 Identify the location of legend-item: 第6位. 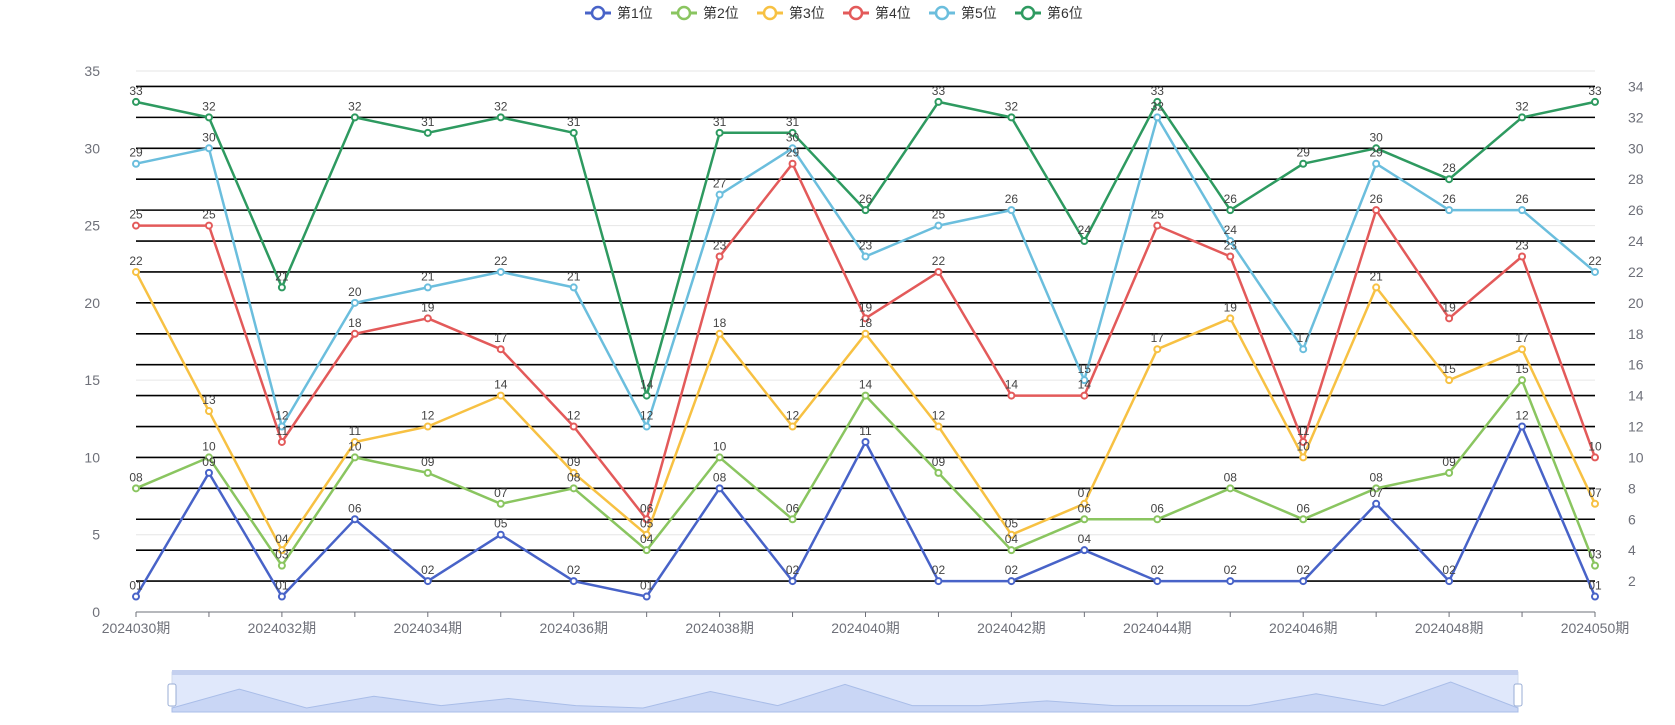
(1049, 13).